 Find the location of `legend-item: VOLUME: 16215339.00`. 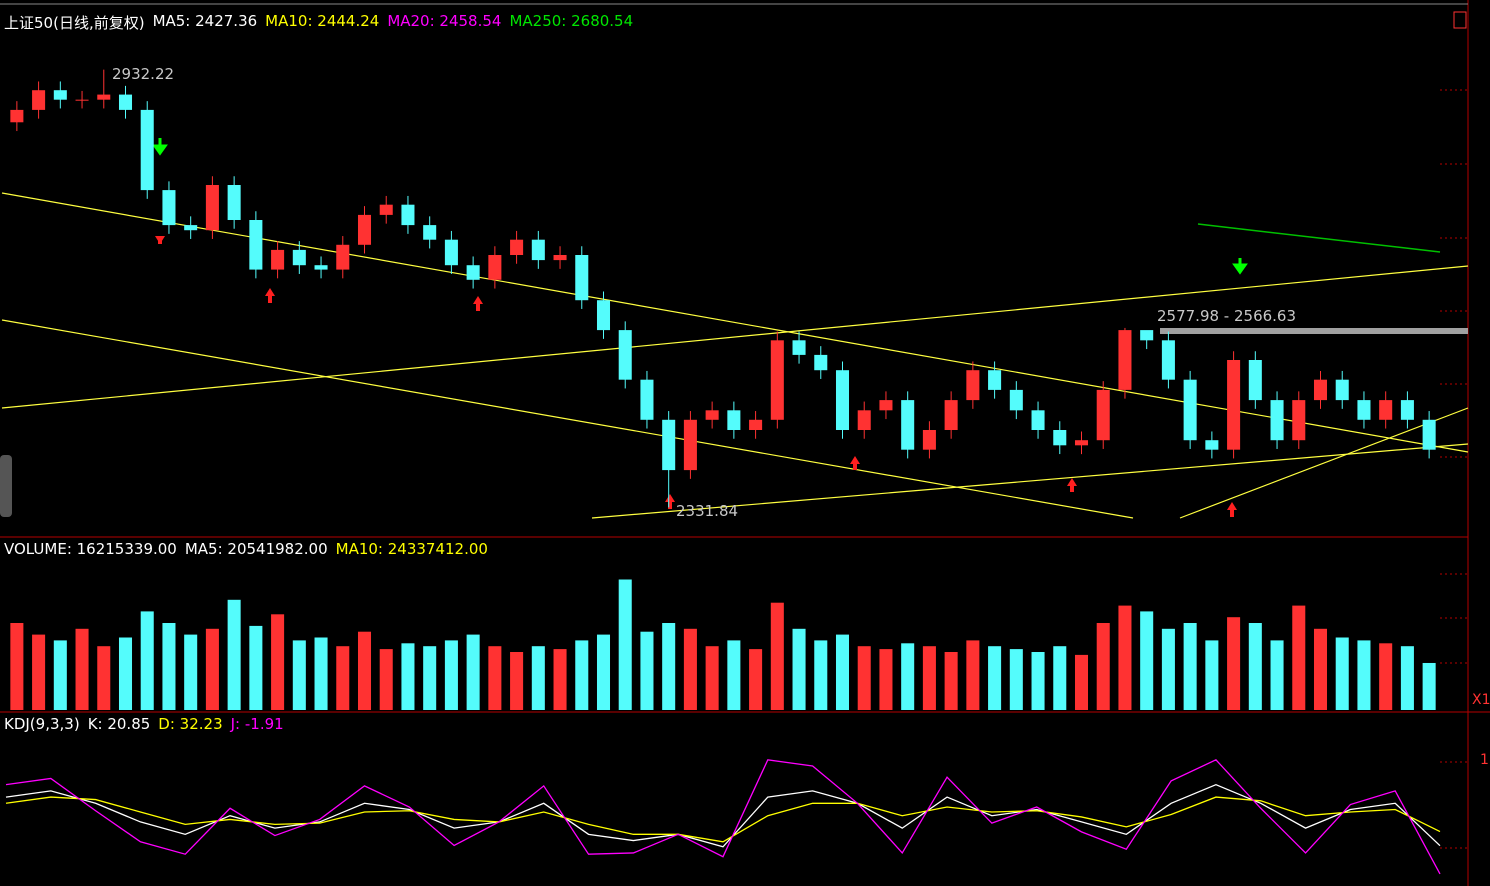

legend-item: VOLUME: 16215339.00 is located at coordinates (90, 549).